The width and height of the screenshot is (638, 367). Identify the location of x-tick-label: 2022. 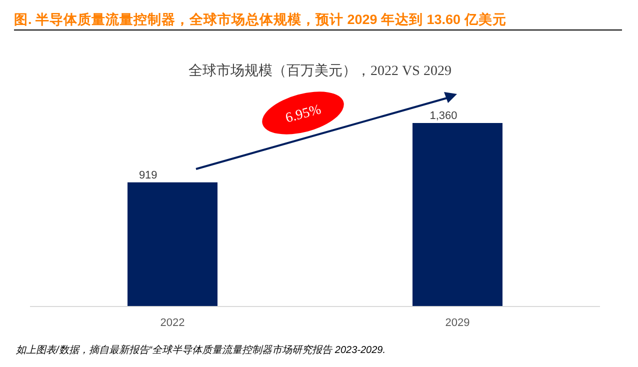
(172, 323).